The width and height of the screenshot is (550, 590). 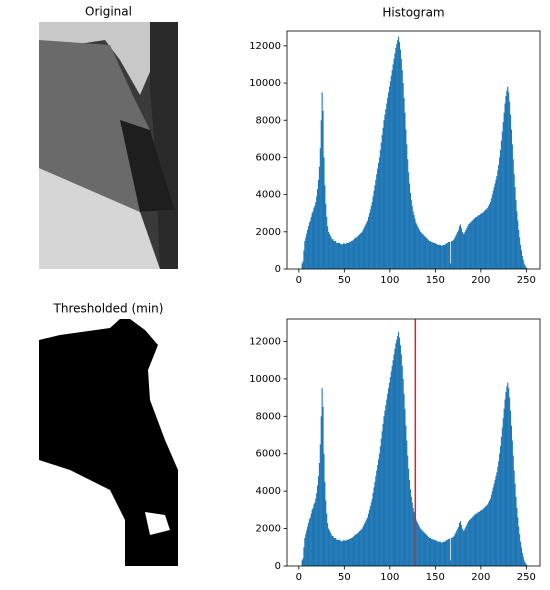 I want to click on x-tick-label: 100, so click(x=389, y=280).